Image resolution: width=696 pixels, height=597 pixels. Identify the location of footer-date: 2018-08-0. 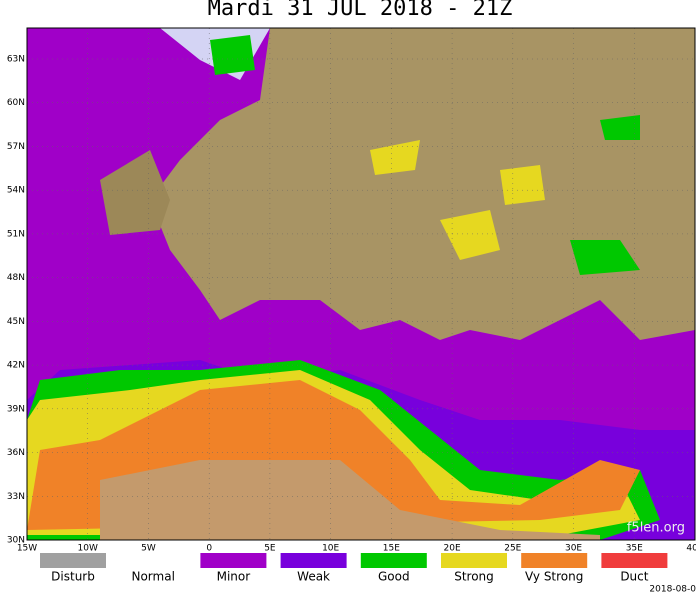
(672, 590).